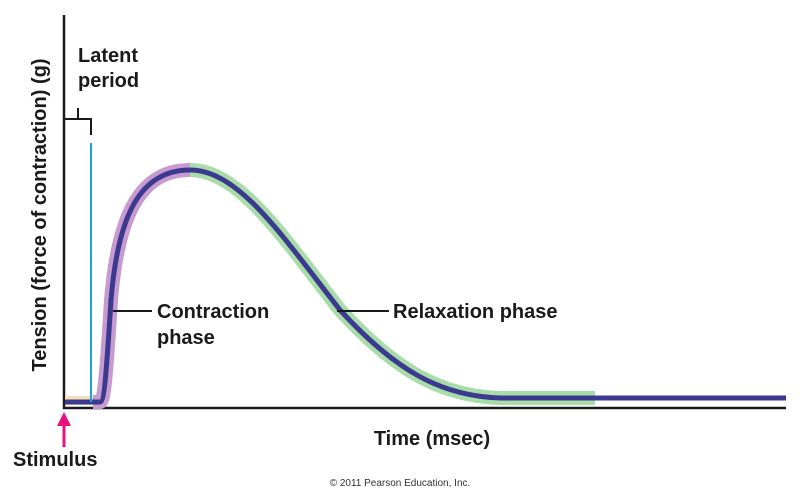 The width and height of the screenshot is (800, 501). I want to click on x-axis-label: Time (msec), so click(432, 439).